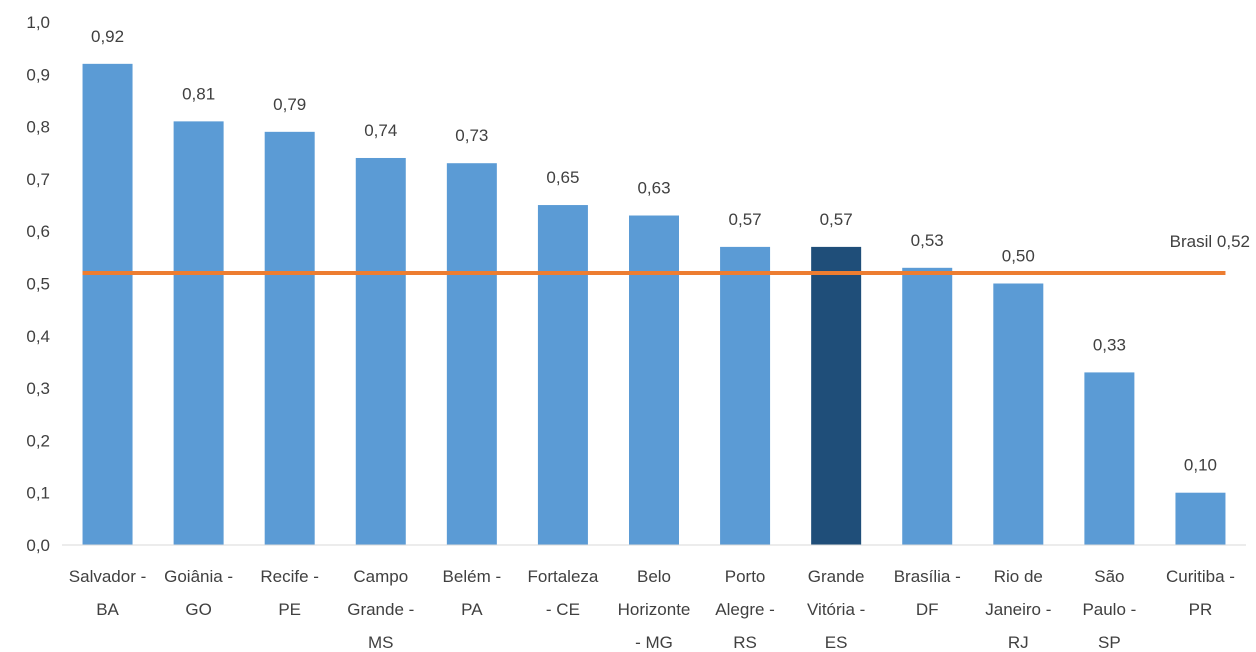  Describe the element at coordinates (289, 104) in the screenshot. I see `data-label: 0,79` at that location.